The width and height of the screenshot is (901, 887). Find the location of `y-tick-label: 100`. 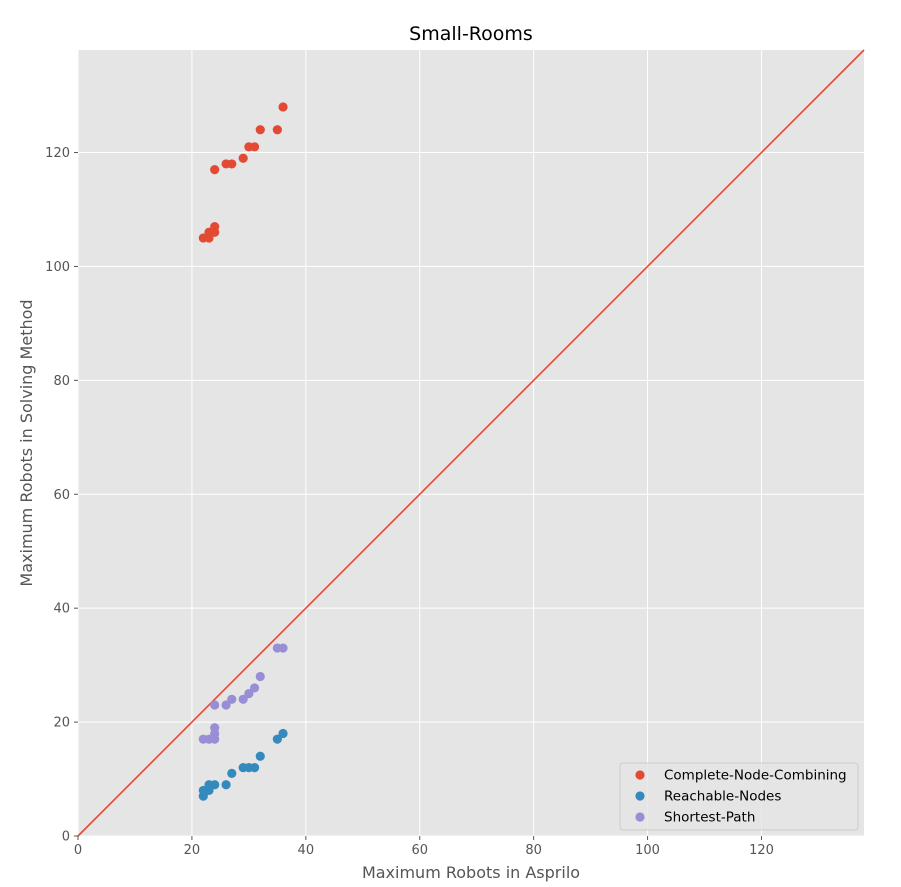

y-tick-label: 100 is located at coordinates (57, 267).